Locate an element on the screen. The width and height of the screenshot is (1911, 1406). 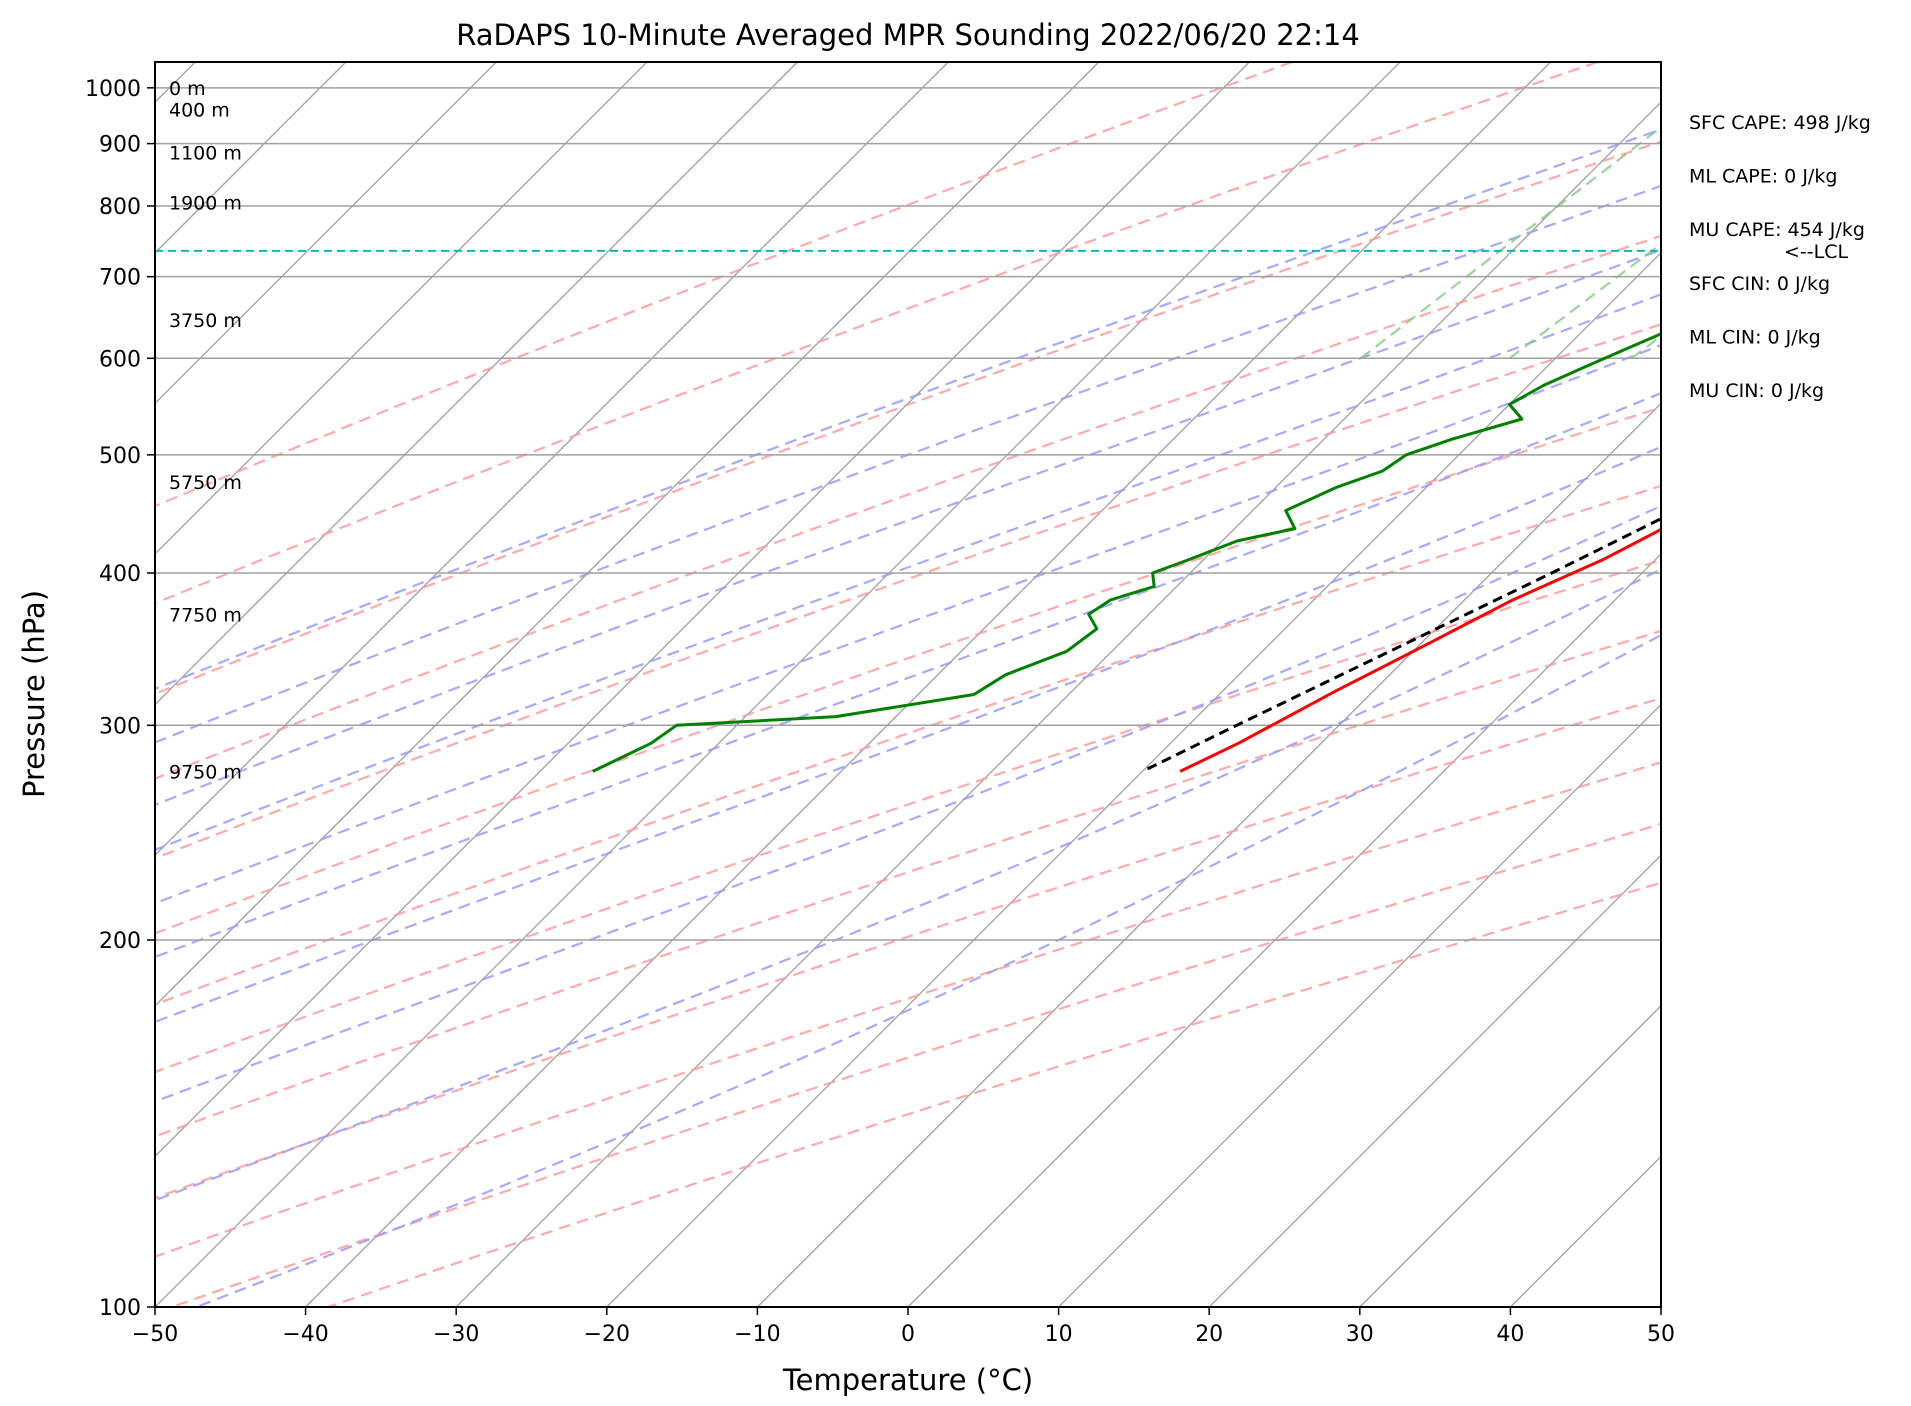
y-tick-label: 200 is located at coordinates (120, 941).